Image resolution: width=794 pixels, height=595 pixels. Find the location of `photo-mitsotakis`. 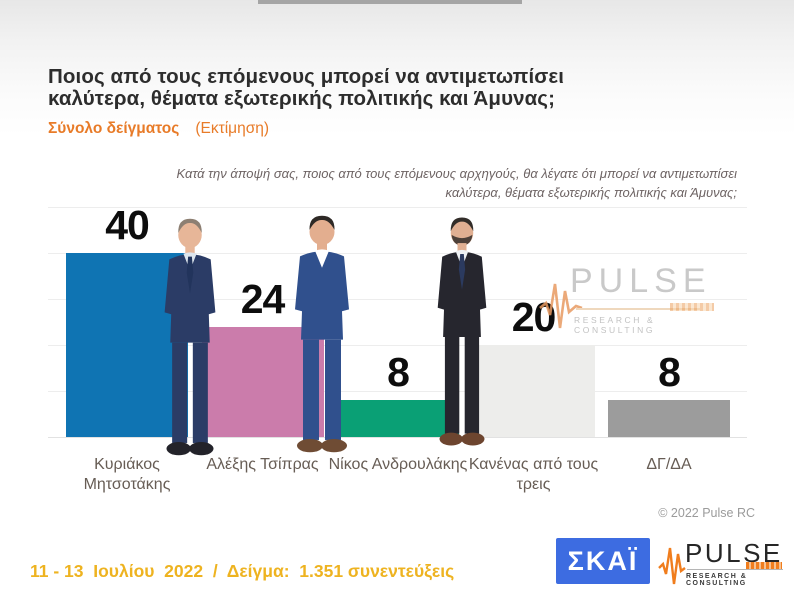

photo-mitsotakis is located at coordinates (190, 337).